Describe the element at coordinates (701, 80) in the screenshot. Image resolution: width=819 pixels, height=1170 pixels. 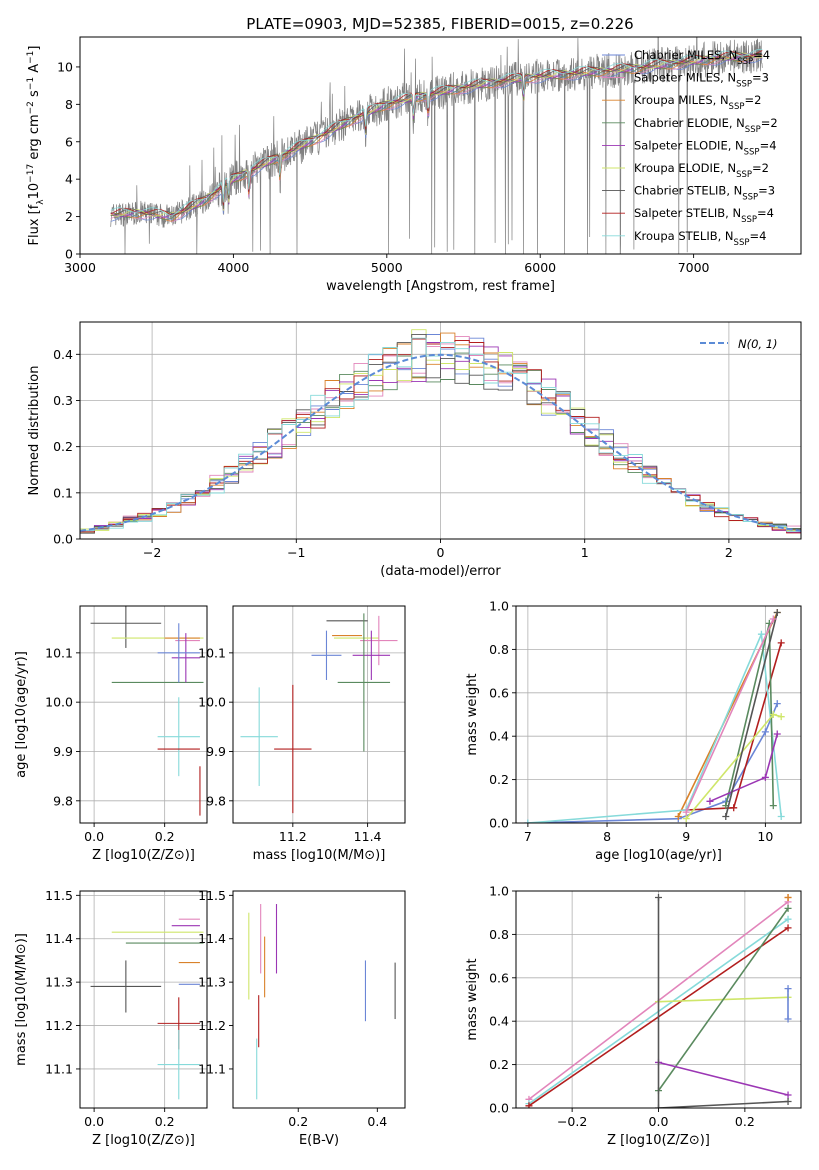
I see `legend-entry: Salpeter MILES, NSSP=3` at that location.